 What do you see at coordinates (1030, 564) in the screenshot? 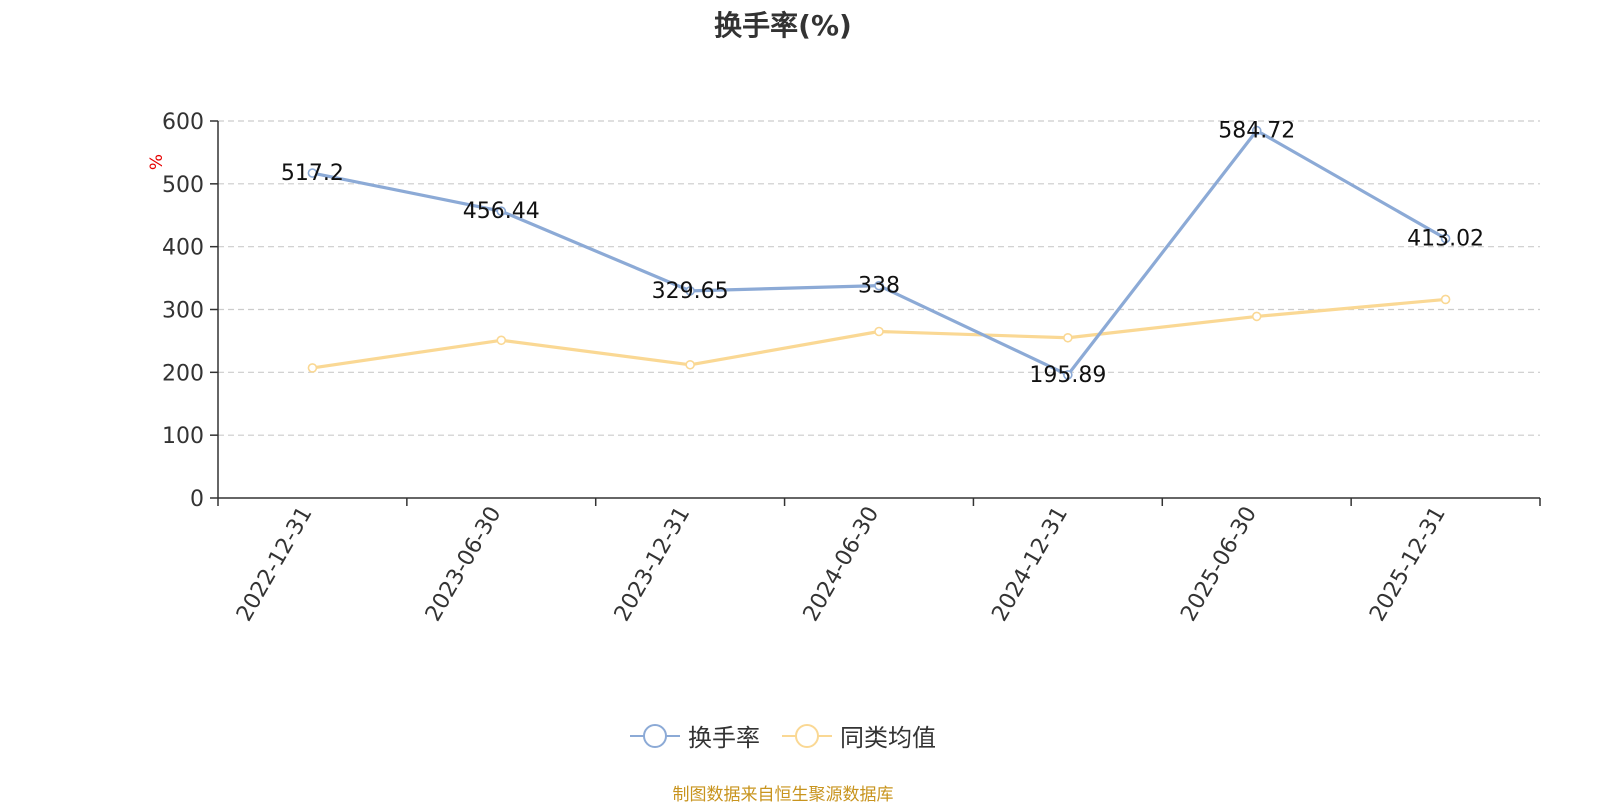
I see `x-tick-label: 2024-12-31` at bounding box center [1030, 564].